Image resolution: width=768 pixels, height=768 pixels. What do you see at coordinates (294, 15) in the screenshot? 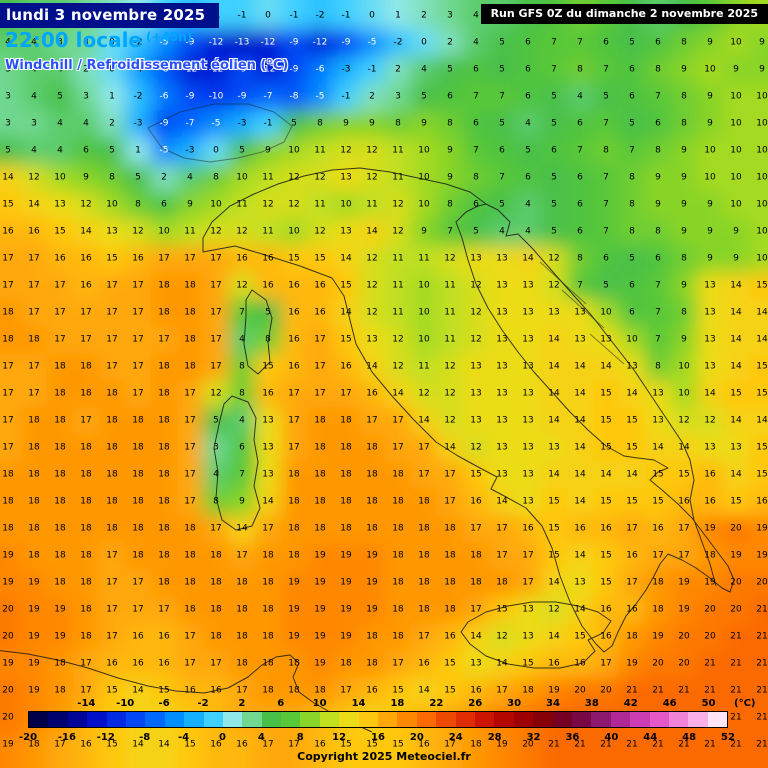
I see `temp-value: -1` at bounding box center [294, 15].